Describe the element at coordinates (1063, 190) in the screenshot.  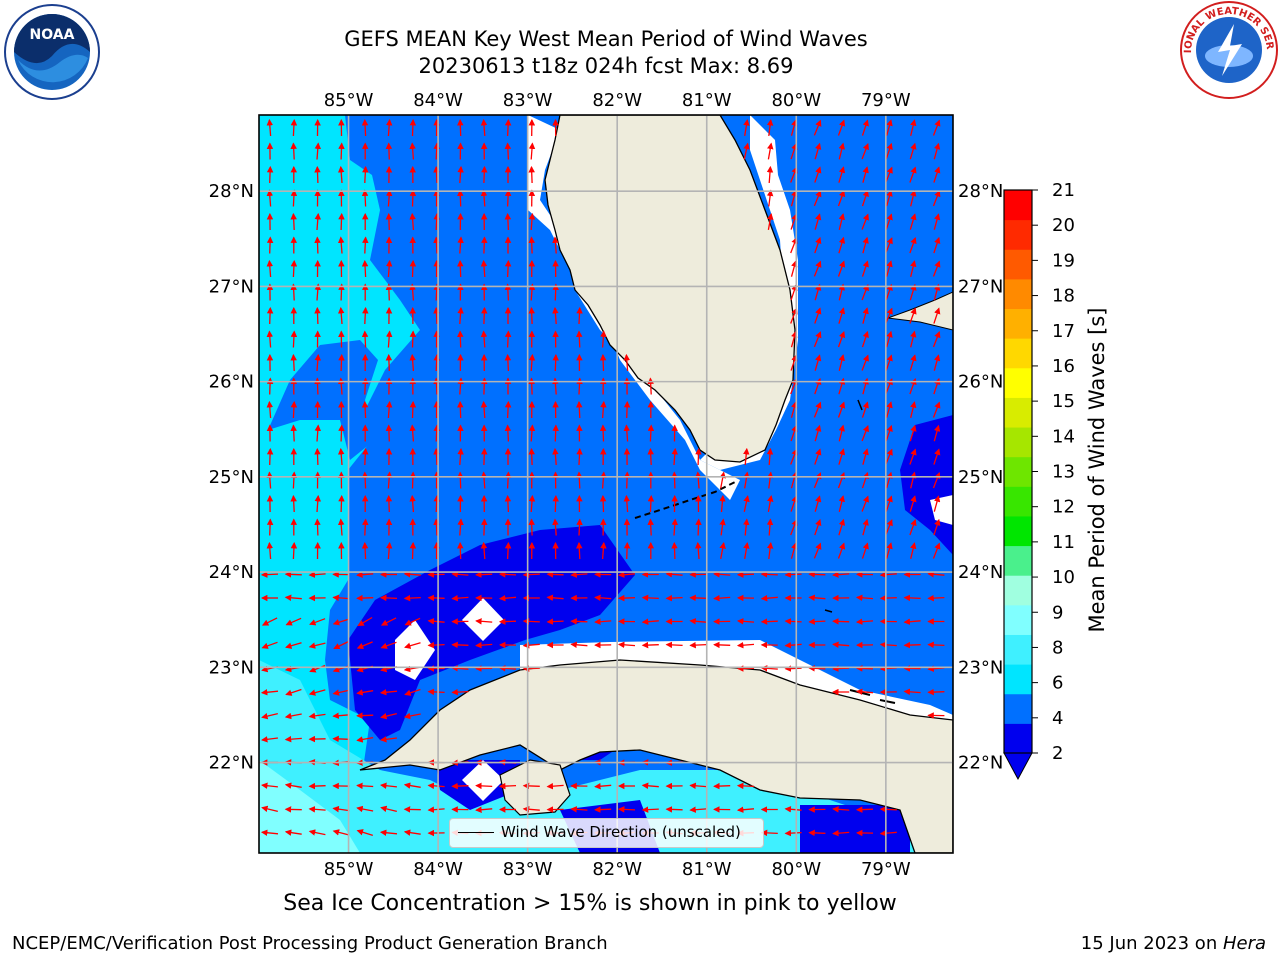
I see `colorbar-tick-label: 21` at that location.